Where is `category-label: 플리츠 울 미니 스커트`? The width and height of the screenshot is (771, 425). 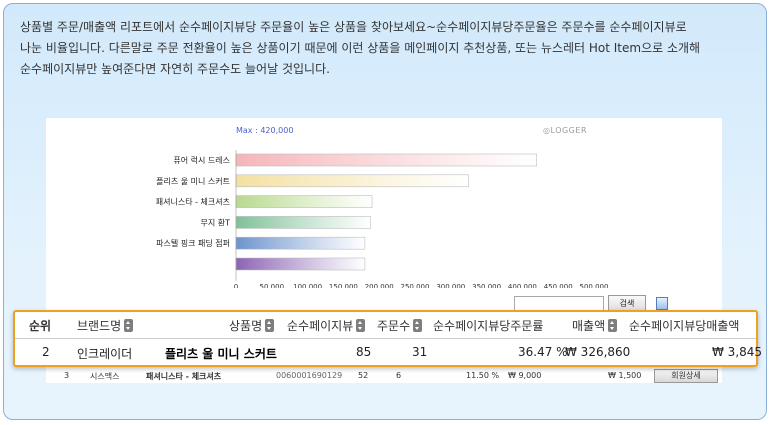
category-label: 플리츠 울 미니 스커트 is located at coordinates (193, 181).